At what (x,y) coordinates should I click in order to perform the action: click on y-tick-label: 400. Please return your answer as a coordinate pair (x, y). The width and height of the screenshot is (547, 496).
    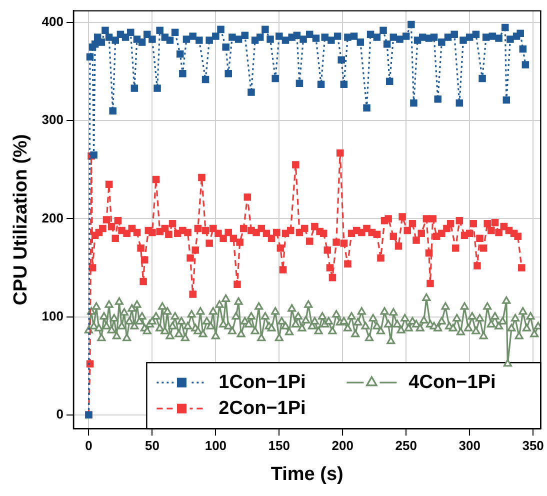
    Looking at the image, I should click on (53, 22).